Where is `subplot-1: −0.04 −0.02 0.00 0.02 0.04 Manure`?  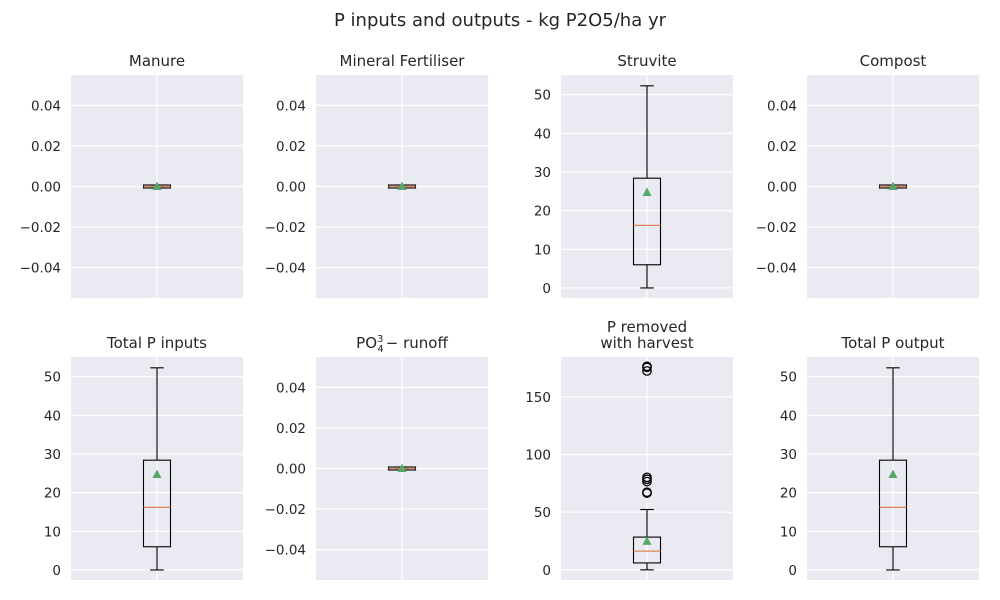
subplot-1: −0.04 −0.02 0.00 0.02 0.04 Manure is located at coordinates (131, 175).